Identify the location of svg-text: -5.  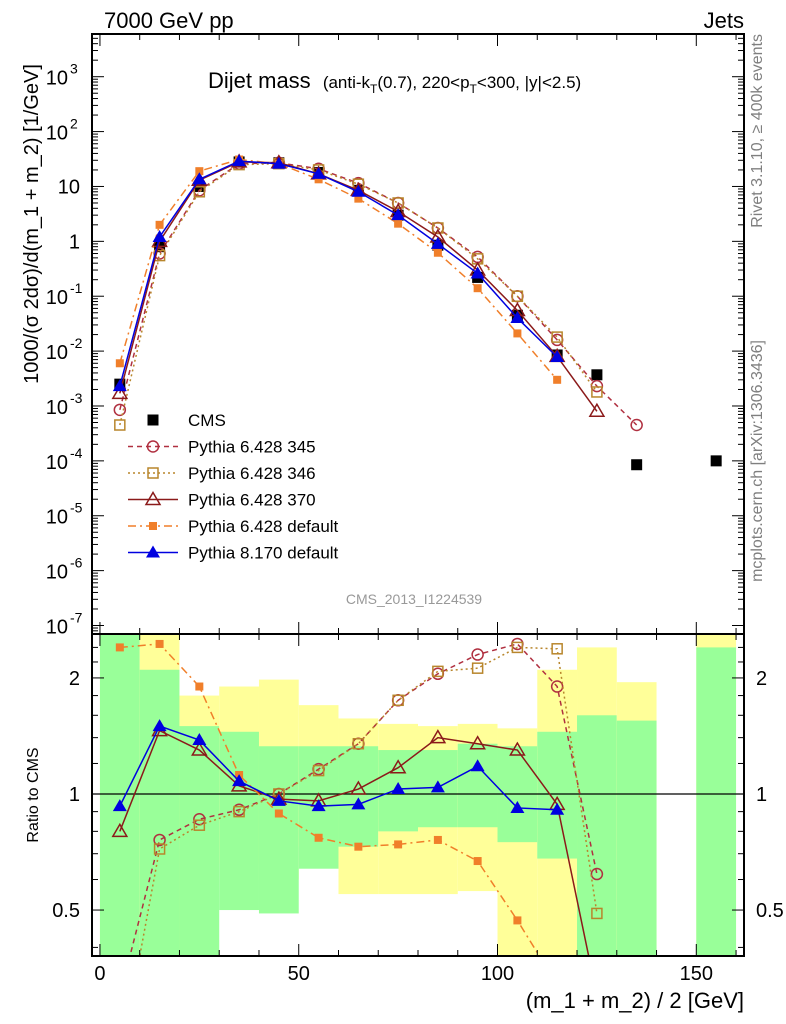
(76, 508).